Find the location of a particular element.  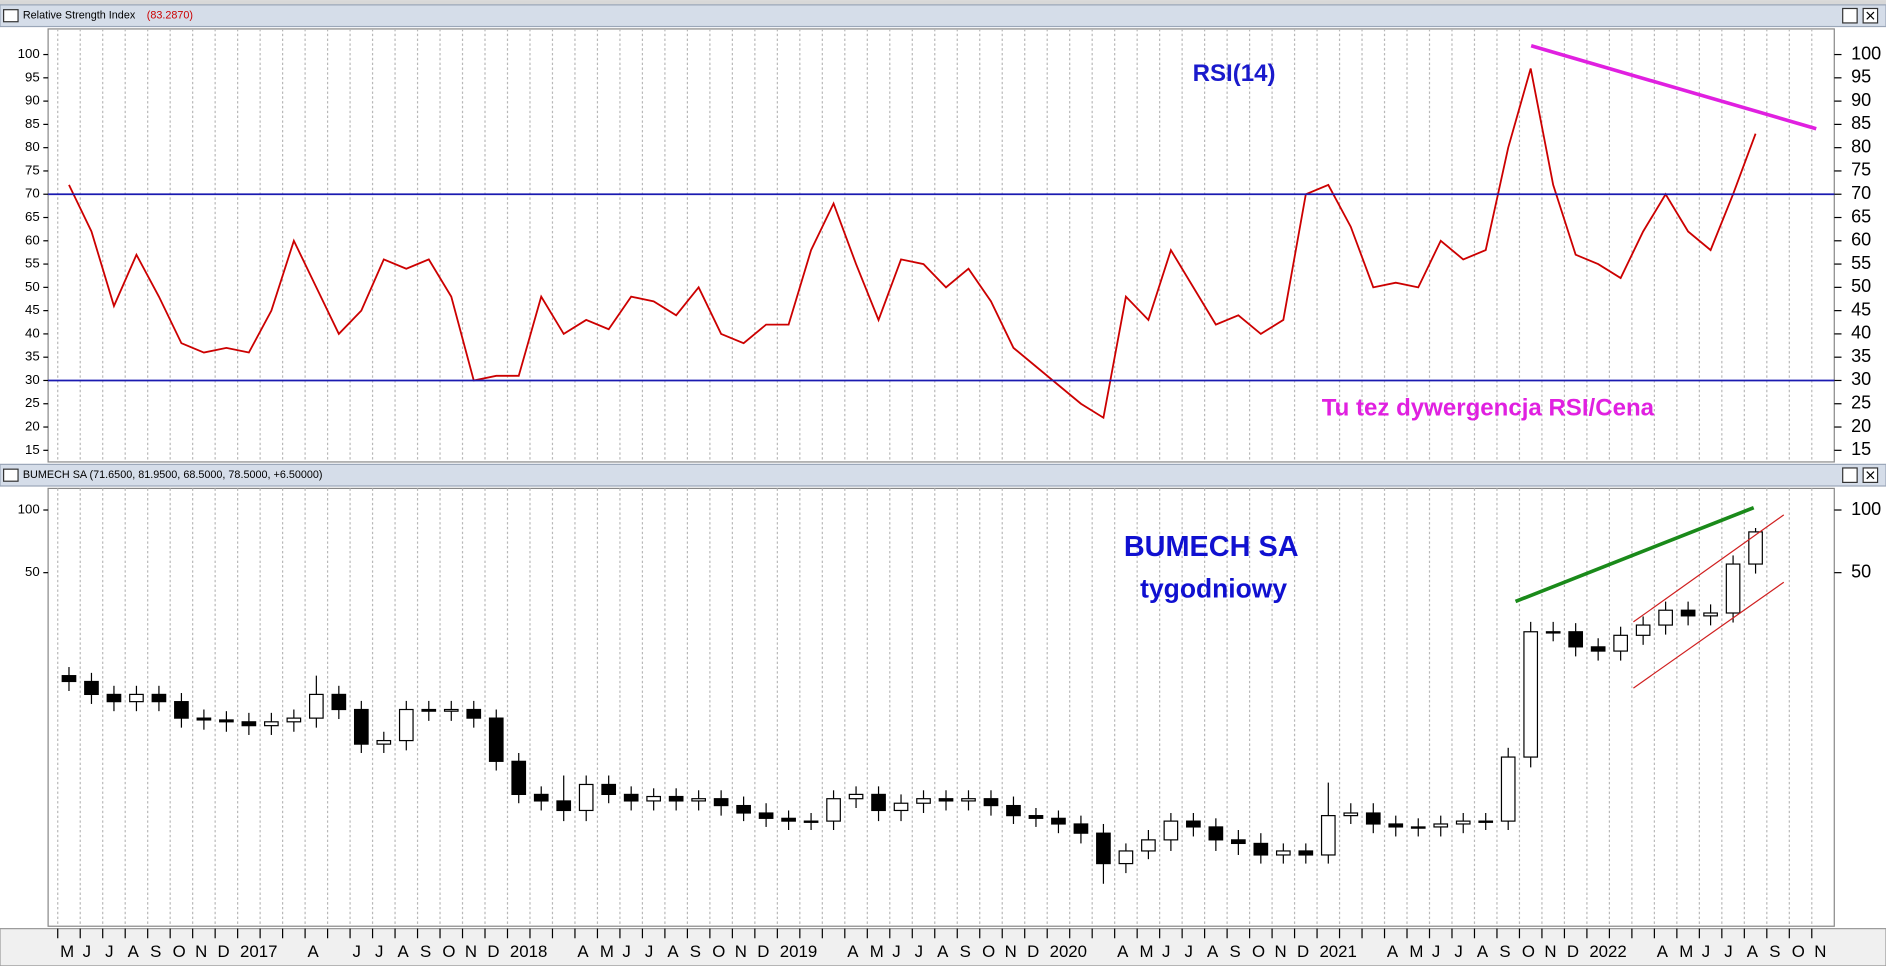

y-tick-label: 75 is located at coordinates (32, 169).